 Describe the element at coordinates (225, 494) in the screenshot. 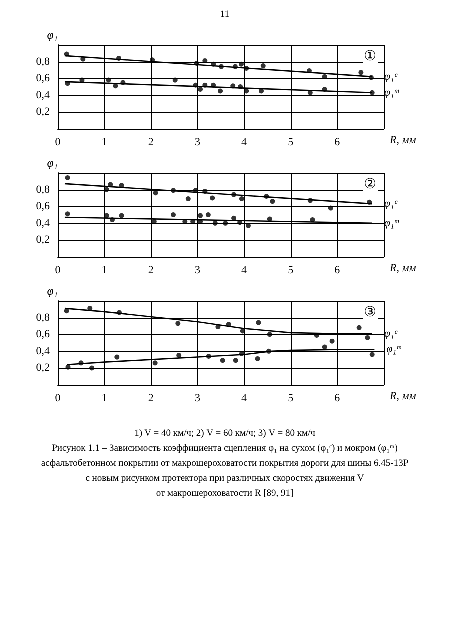

I see `text: от макрошероховатости R [89, 91]` at that location.